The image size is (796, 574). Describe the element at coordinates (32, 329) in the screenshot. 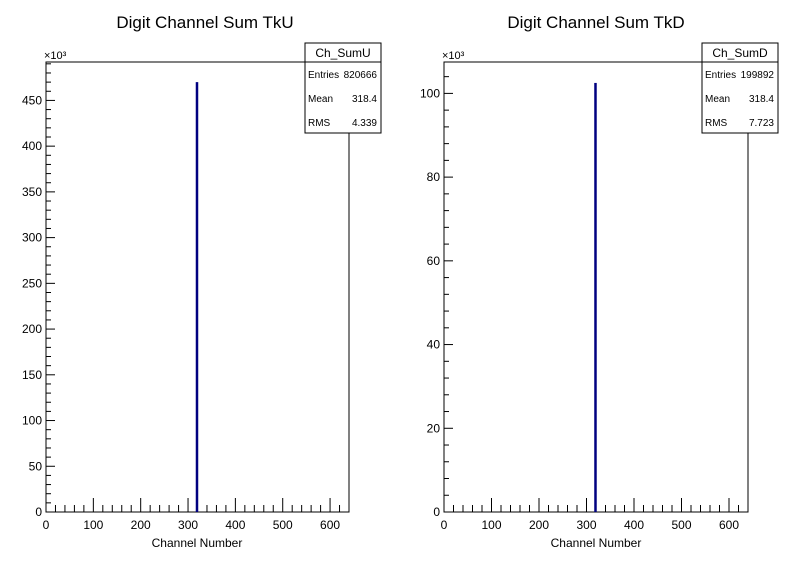

I see `y-tick-label: 200` at that location.